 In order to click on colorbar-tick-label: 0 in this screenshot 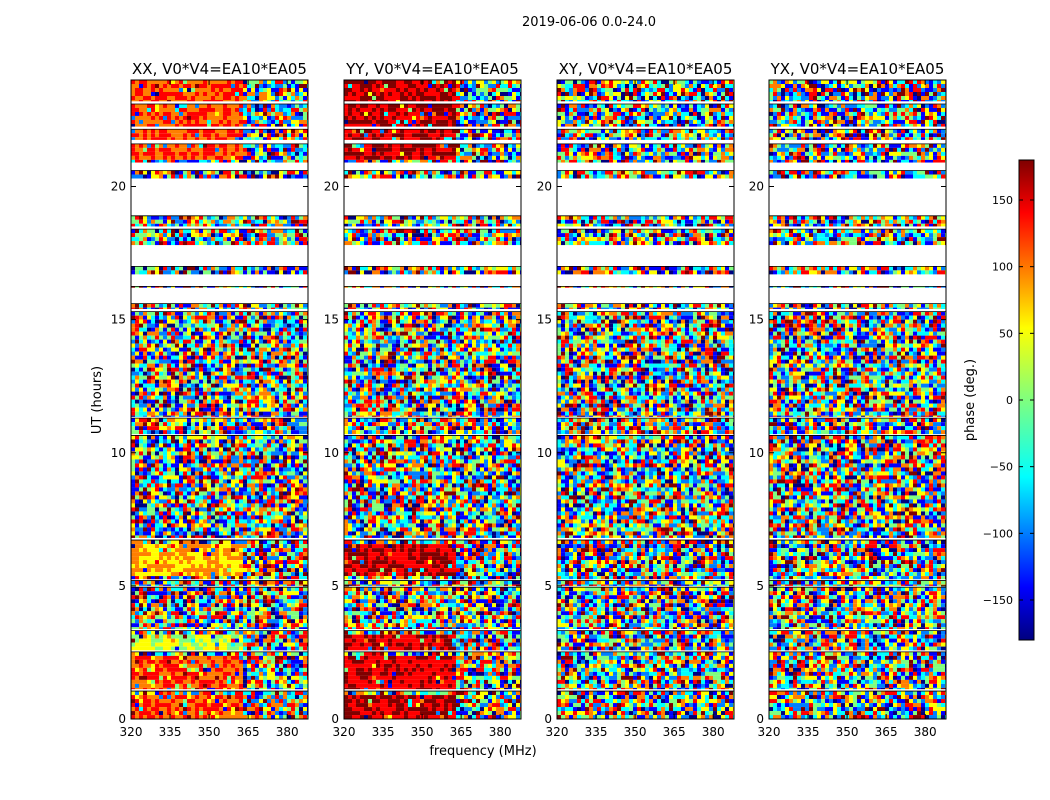, I will do `click(1009, 400)`.